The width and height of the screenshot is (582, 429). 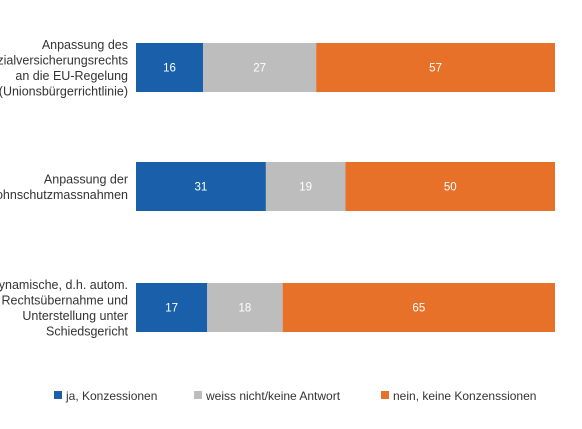 I want to click on category-label-line: Unterstellung unter, so click(x=75, y=316).